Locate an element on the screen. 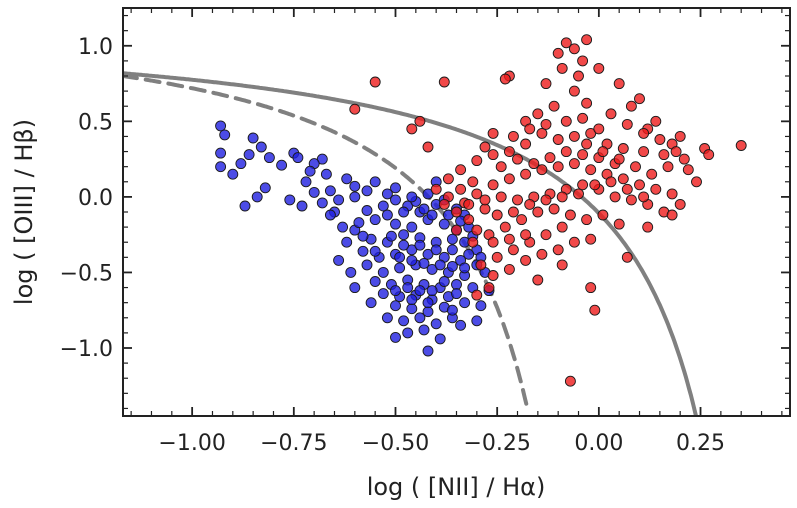  y-tick-label: −0.5 is located at coordinates (86, 273).